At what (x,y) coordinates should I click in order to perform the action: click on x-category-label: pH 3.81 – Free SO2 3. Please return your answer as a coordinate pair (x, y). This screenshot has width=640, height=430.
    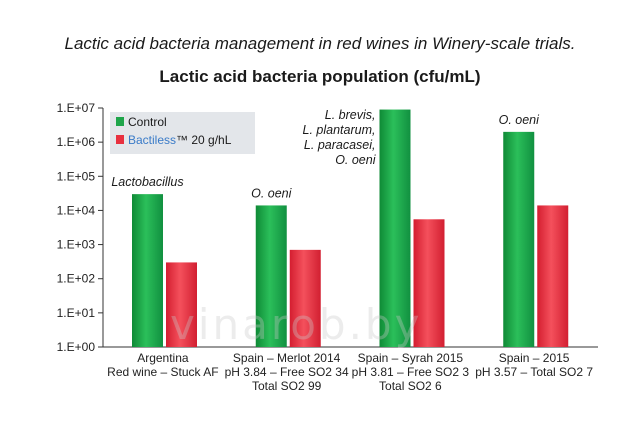
    Looking at the image, I should click on (411, 372).